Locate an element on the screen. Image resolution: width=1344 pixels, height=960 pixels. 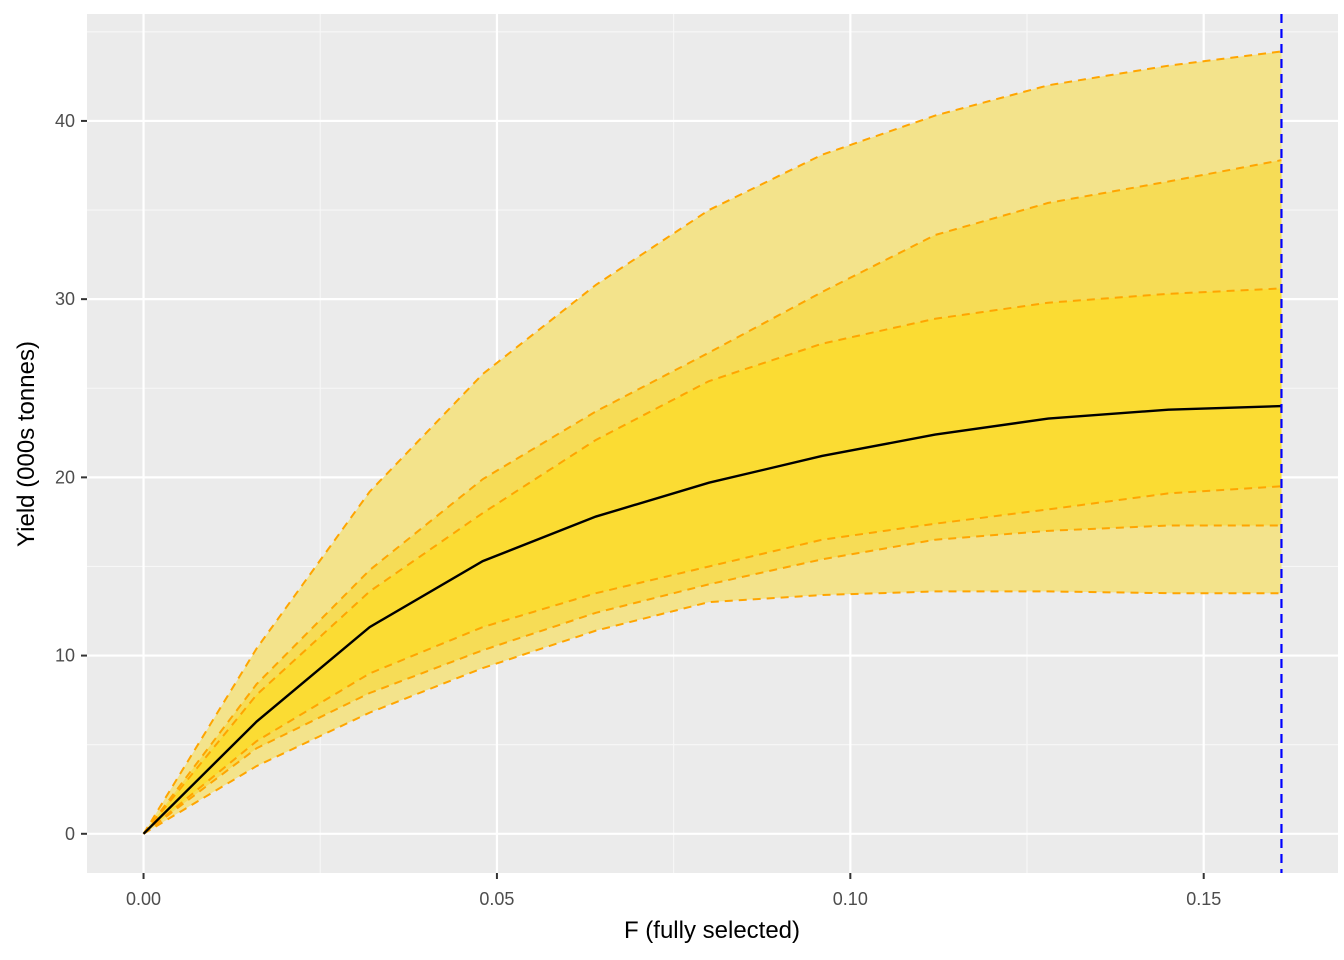
x-tick-label-0: 0.00 is located at coordinates (143, 899).